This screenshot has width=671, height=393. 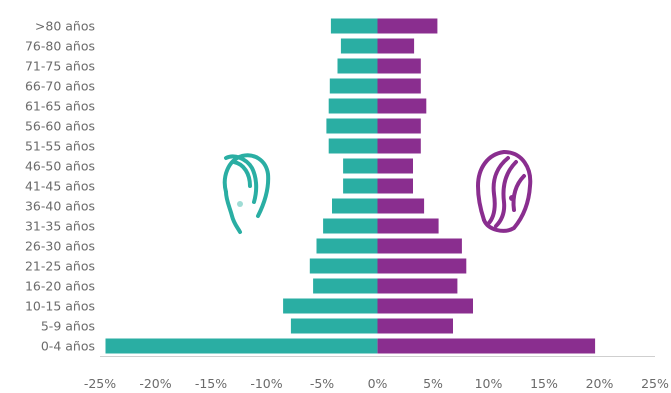 I want to click on category-label-6: 51-55 años, so click(x=60, y=146).